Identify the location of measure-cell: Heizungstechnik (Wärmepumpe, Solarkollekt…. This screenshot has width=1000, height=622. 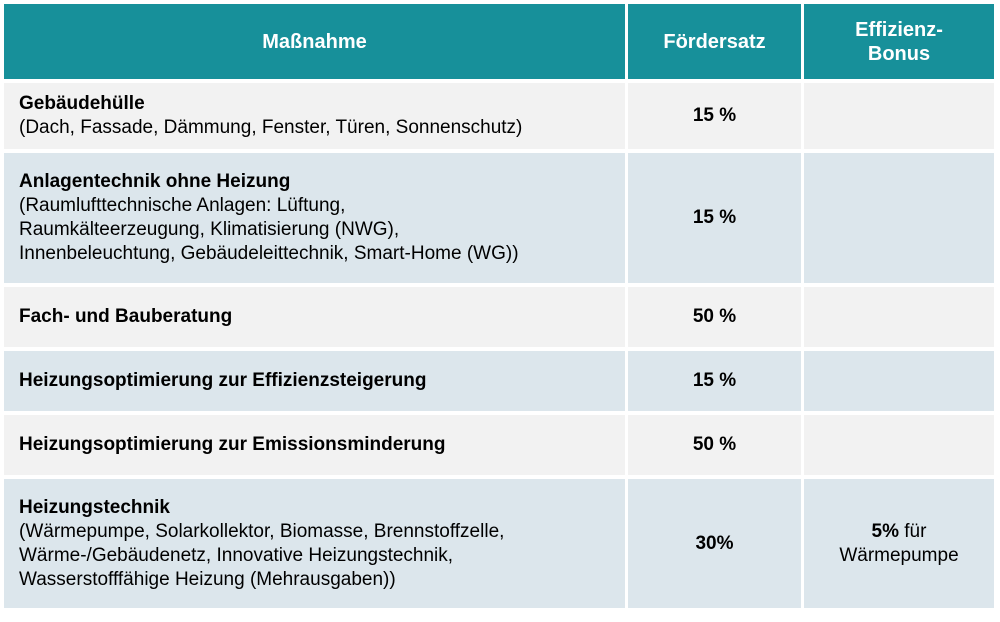
(314, 543).